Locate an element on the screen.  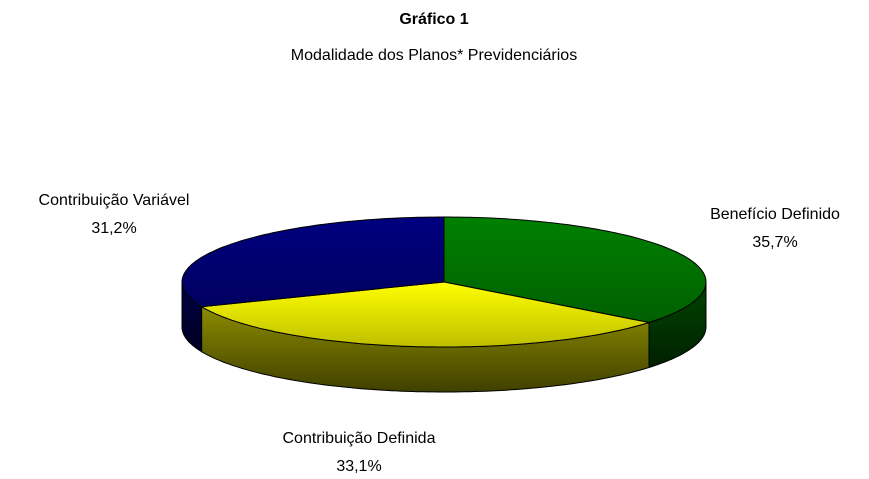
slice-label: Contribuição Variável is located at coordinates (114, 200).